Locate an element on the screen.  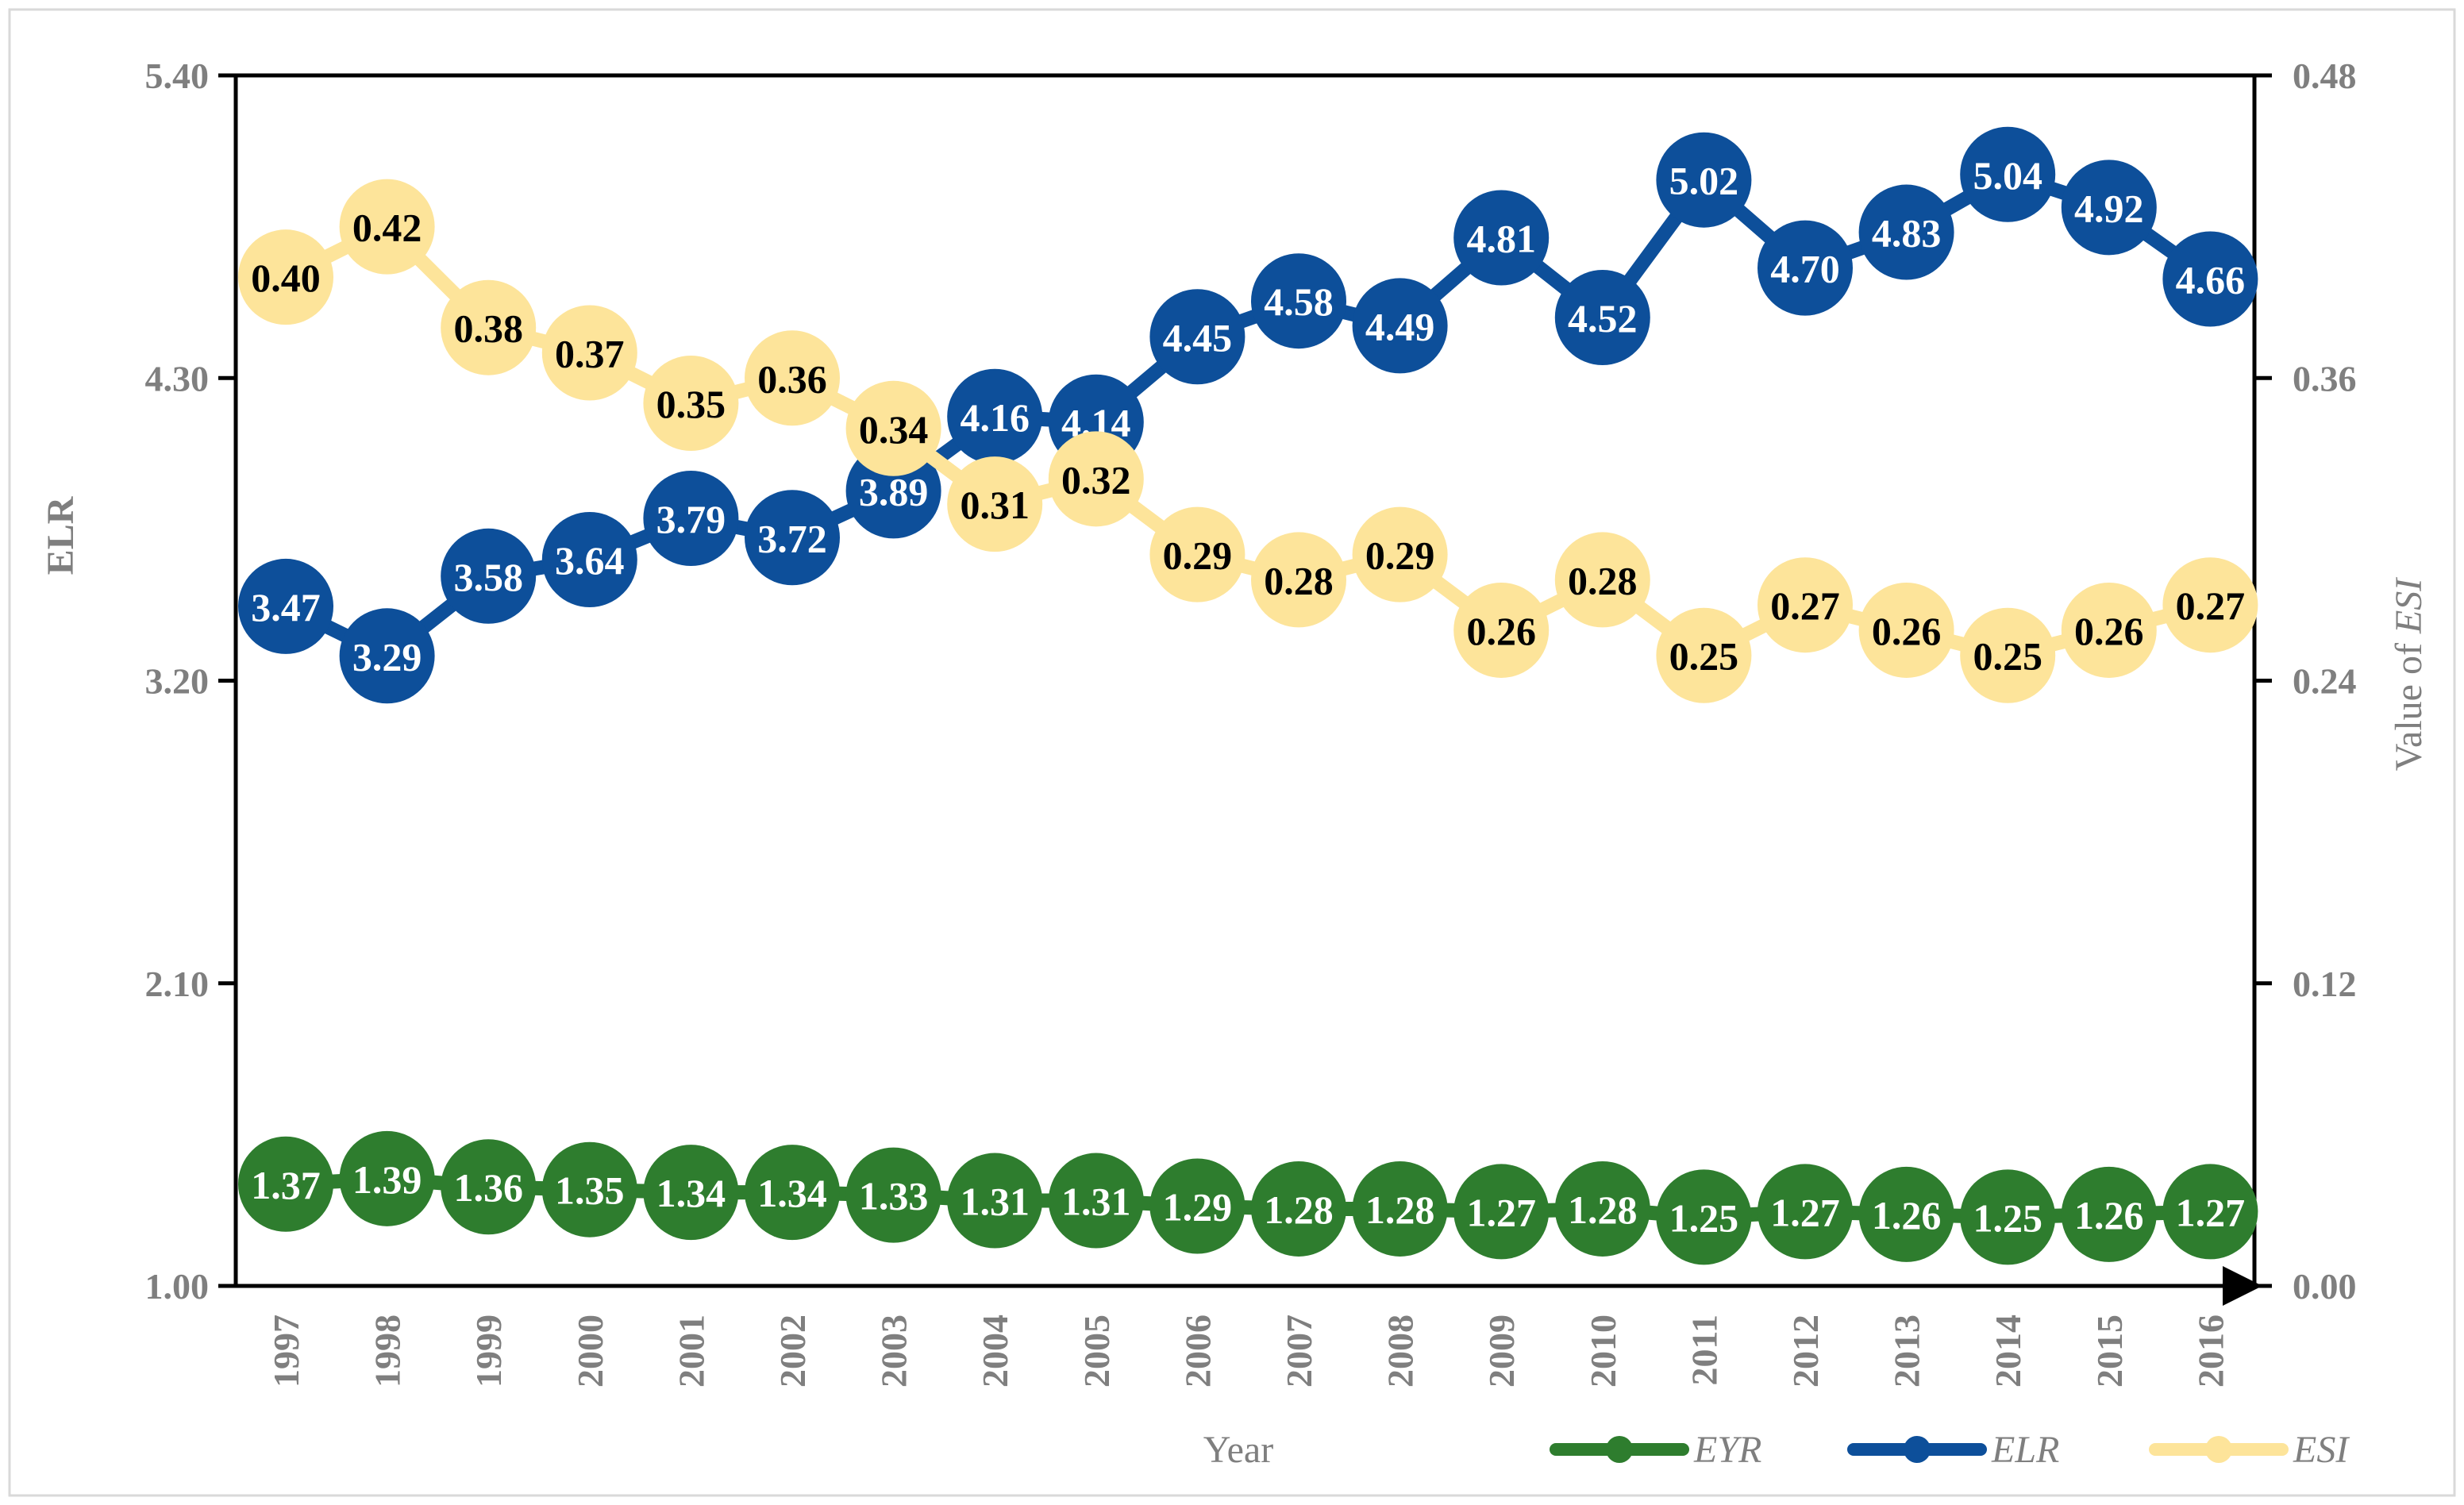
data-label-esi: 0.26 is located at coordinates (1907, 631).